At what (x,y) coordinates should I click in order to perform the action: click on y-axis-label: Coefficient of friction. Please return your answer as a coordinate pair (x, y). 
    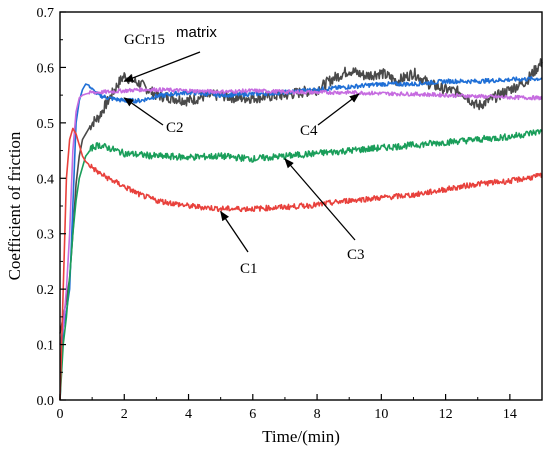
    Looking at the image, I should click on (14, 205).